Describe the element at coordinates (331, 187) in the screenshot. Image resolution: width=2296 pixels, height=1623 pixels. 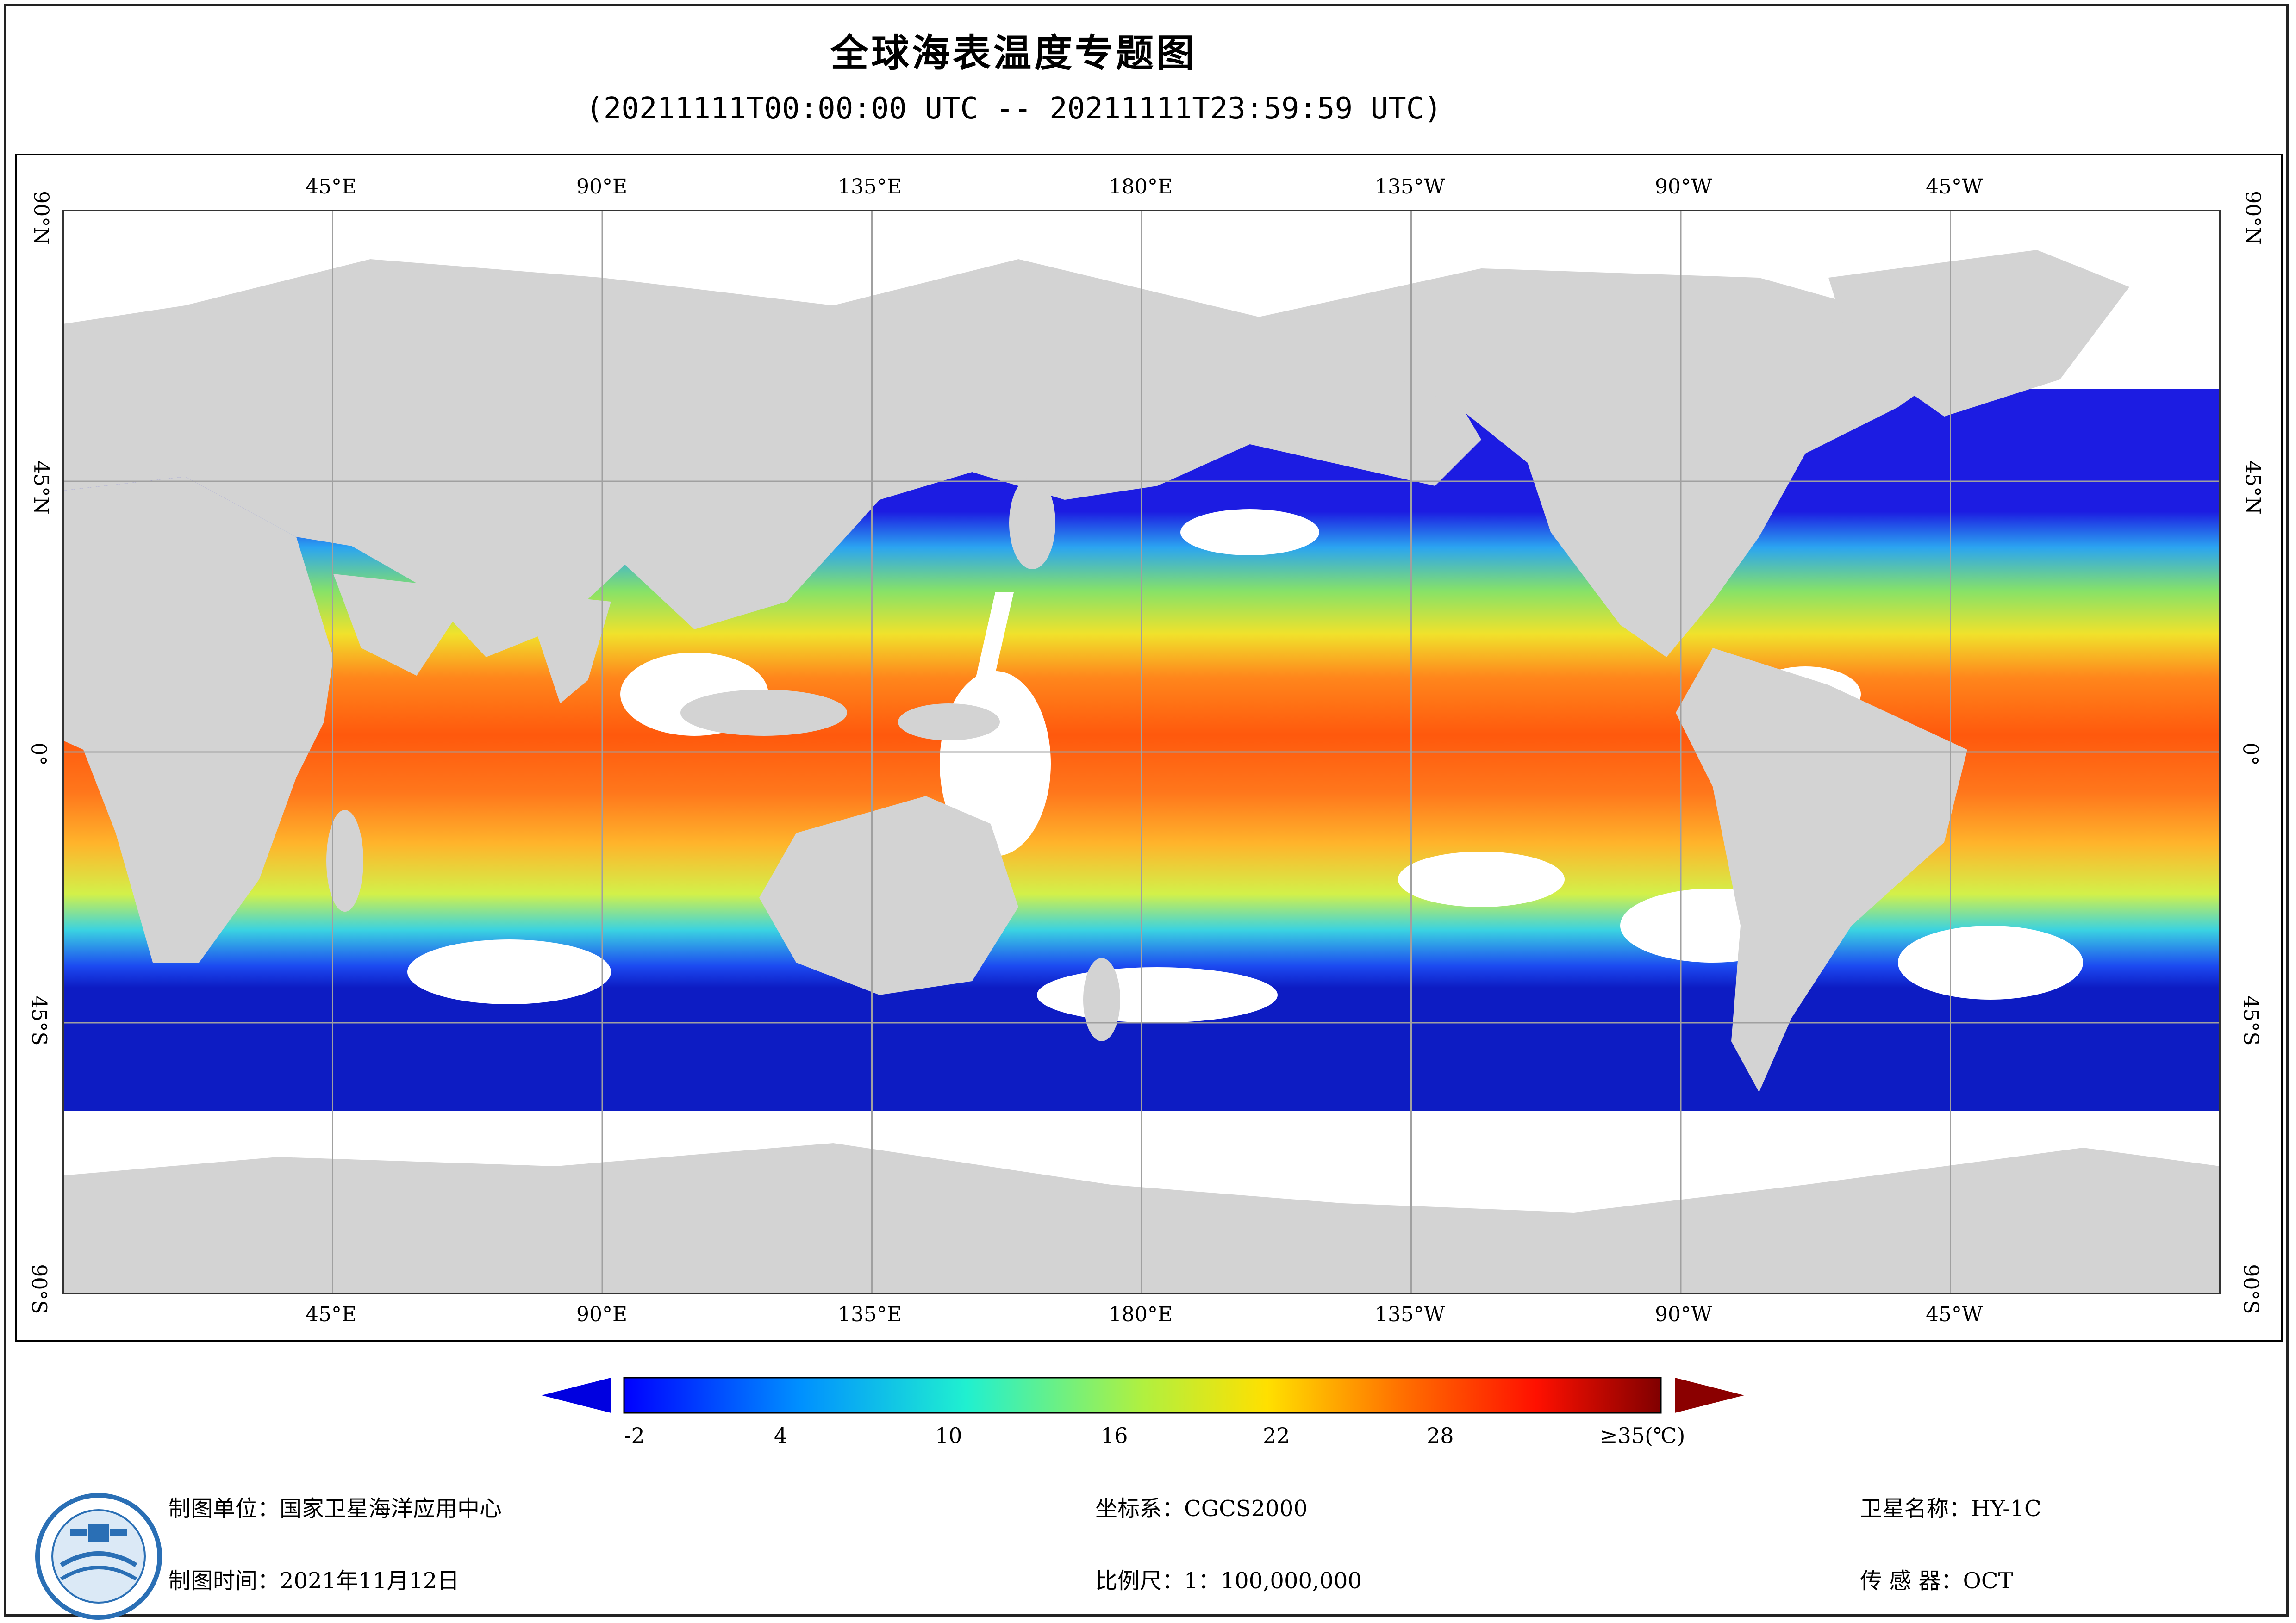
I see `top-lon-label: 45°E` at that location.